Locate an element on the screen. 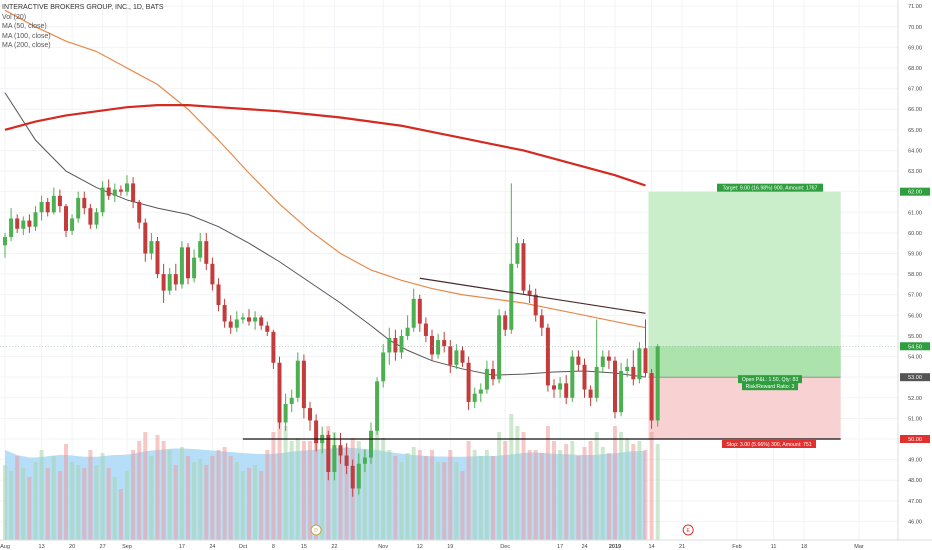 The image size is (932, 550). study-ma200: MA (200, close) is located at coordinates (26, 46).